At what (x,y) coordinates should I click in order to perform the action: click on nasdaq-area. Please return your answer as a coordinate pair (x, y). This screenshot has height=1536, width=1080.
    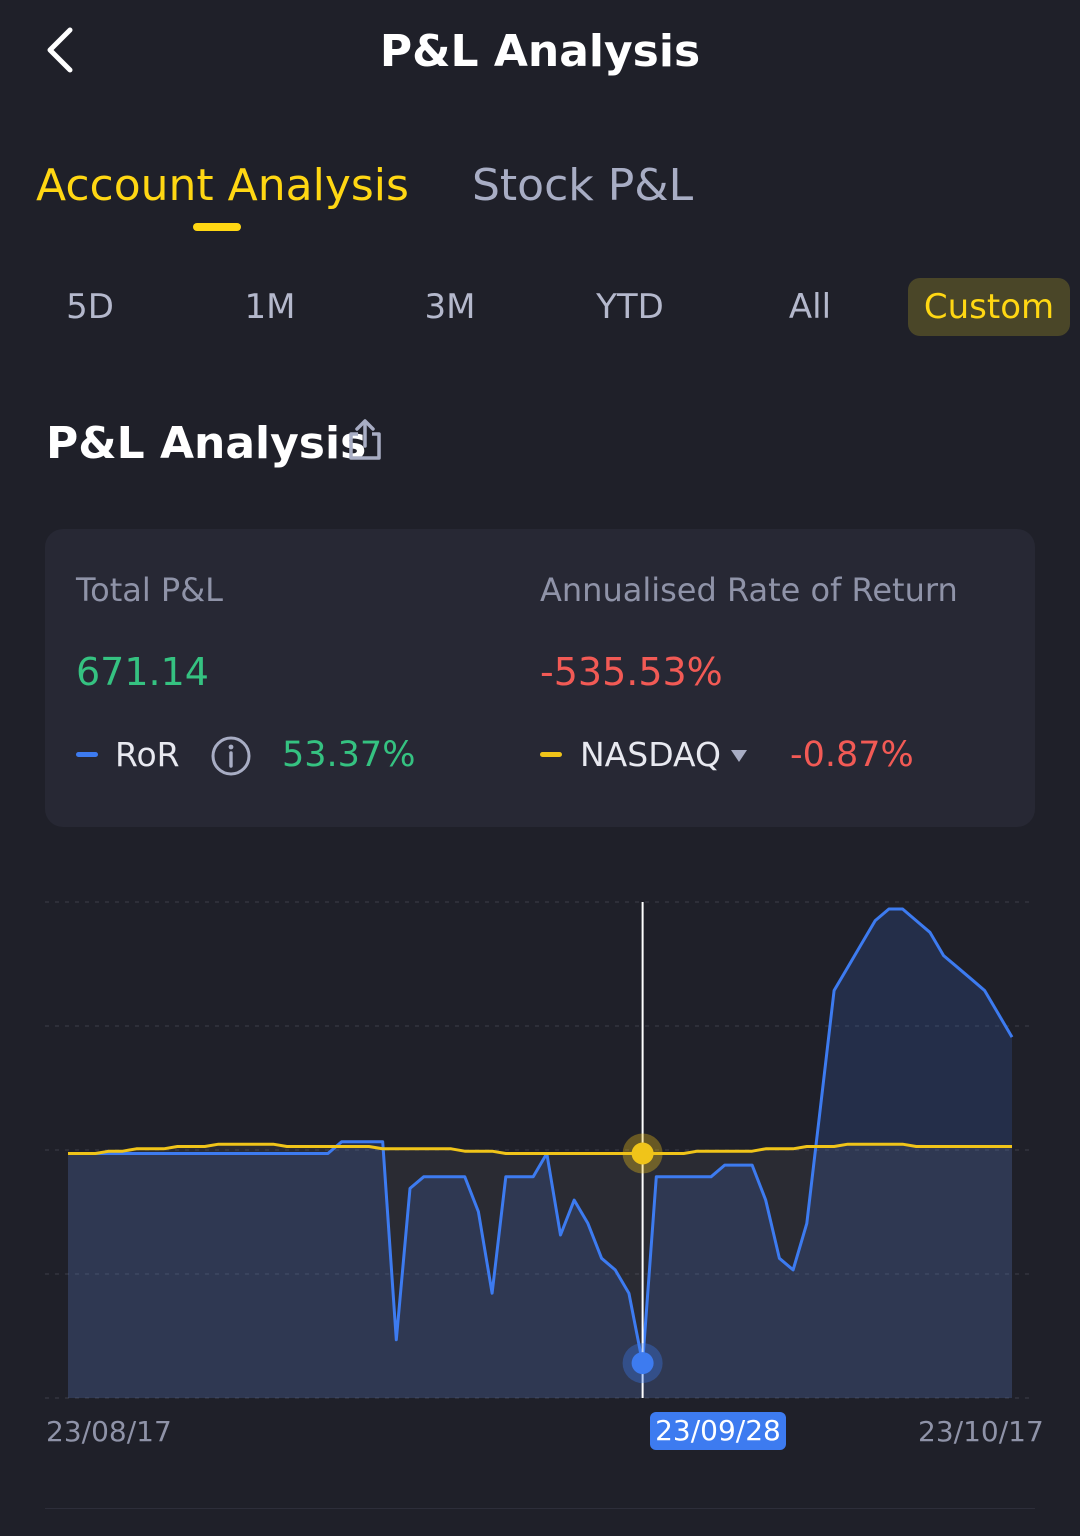
    Looking at the image, I should click on (540, 1271).